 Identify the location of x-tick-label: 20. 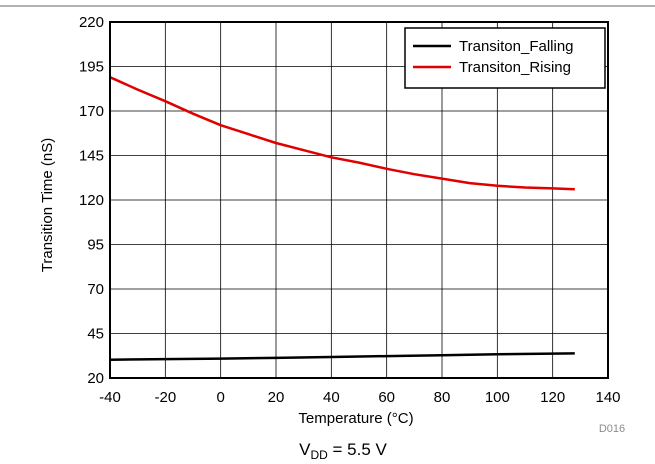
(276, 397).